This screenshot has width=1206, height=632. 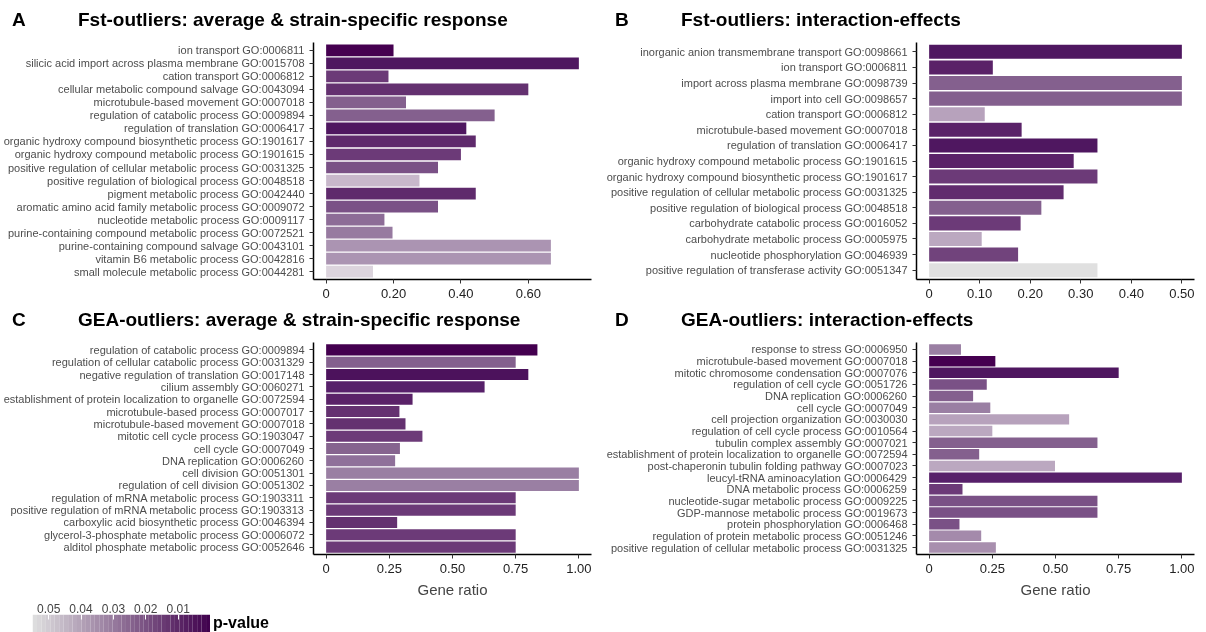 What do you see at coordinates (792, 512) in the screenshot?
I see `y-tick-label: GDP-mannose metabolic process GO:0019673` at bounding box center [792, 512].